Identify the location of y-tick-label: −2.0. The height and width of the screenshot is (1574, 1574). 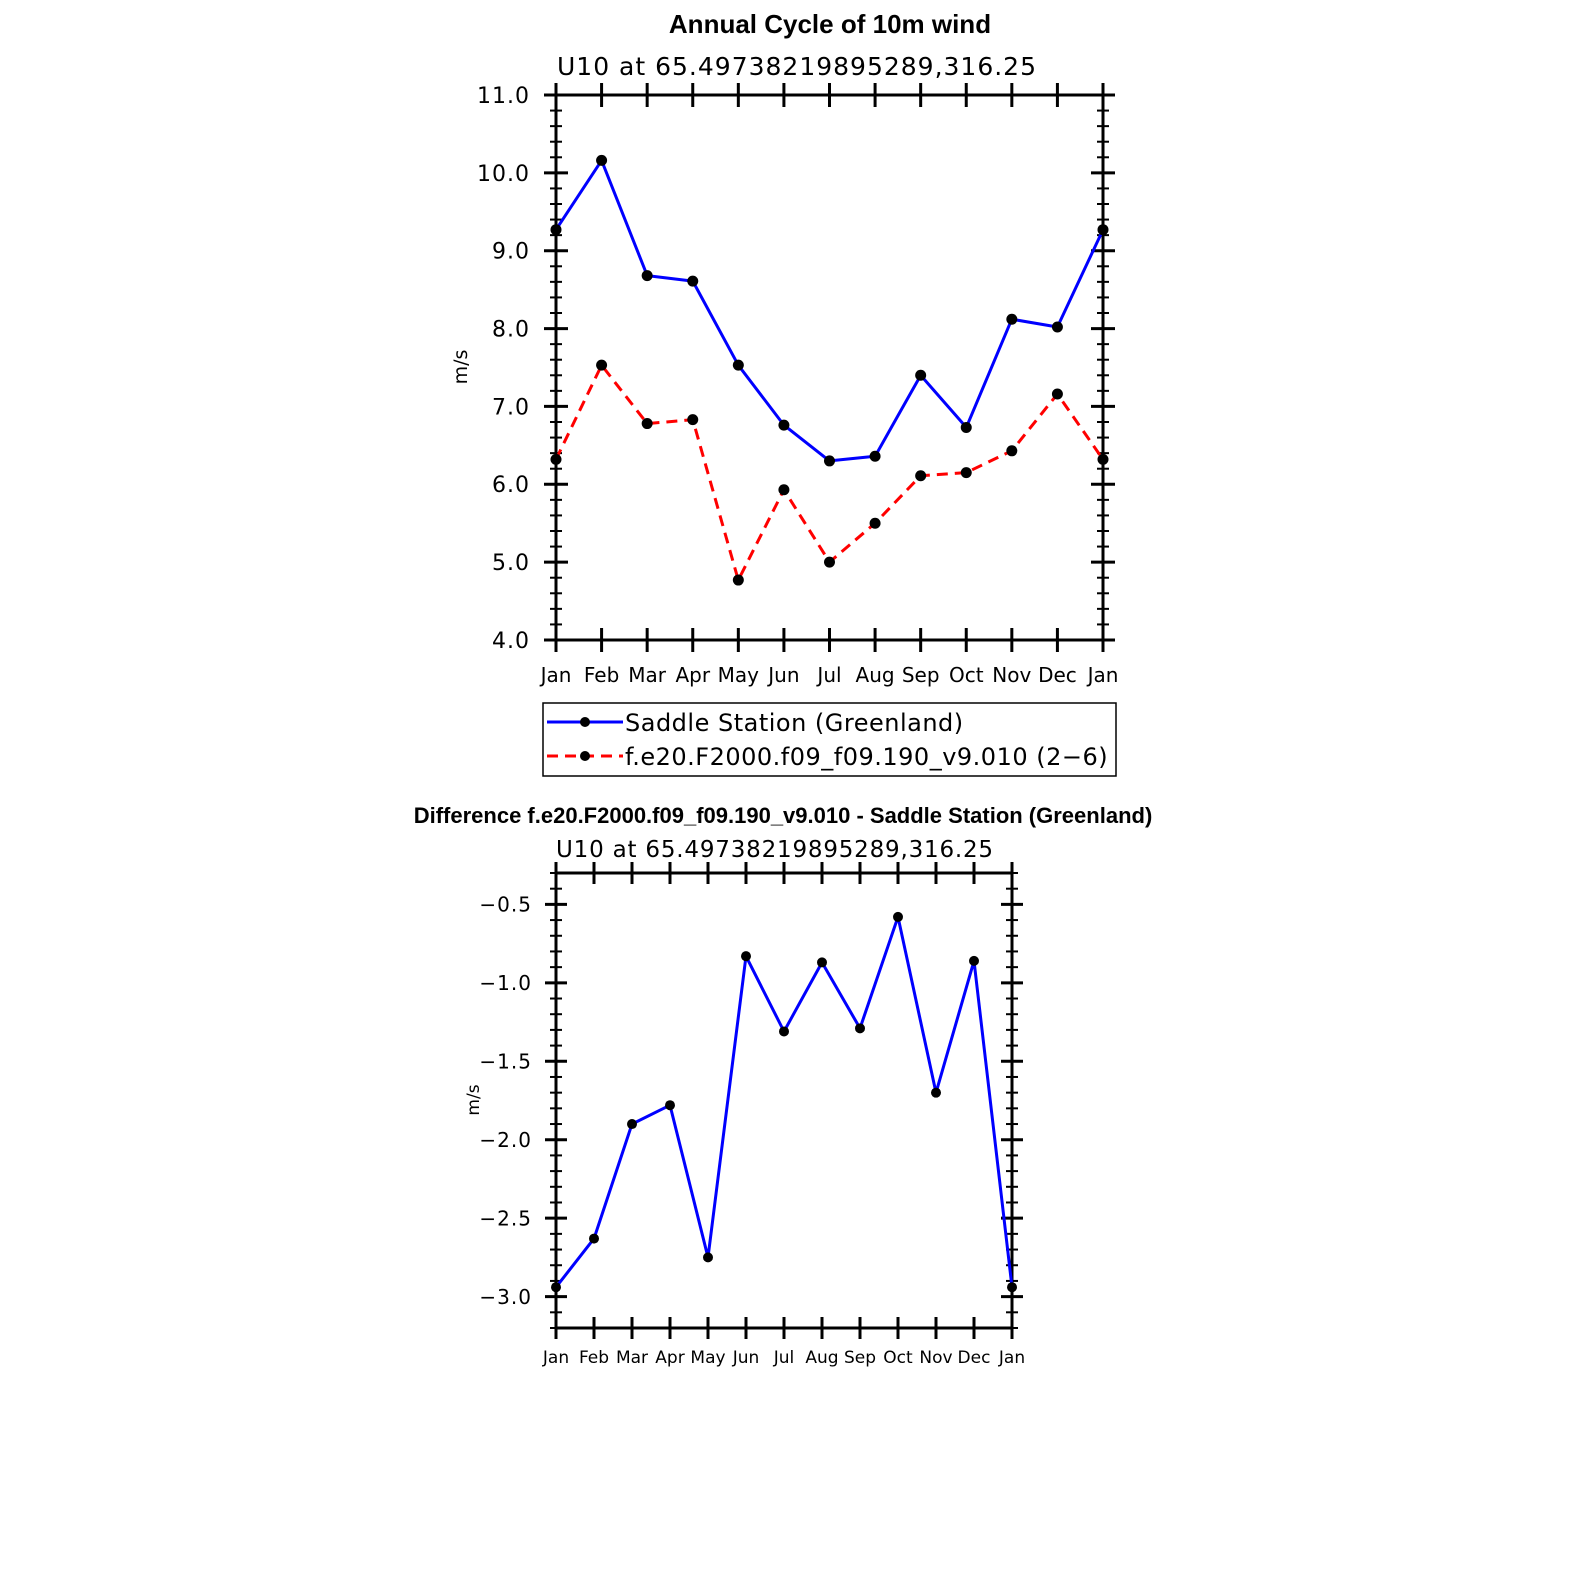
(505, 1140).